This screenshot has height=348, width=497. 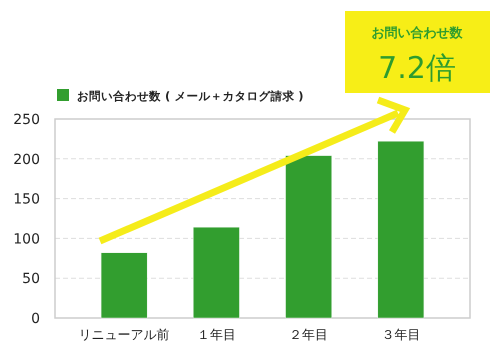 What do you see at coordinates (216, 335) in the screenshot?
I see `x-tick-label: １年目` at bounding box center [216, 335].